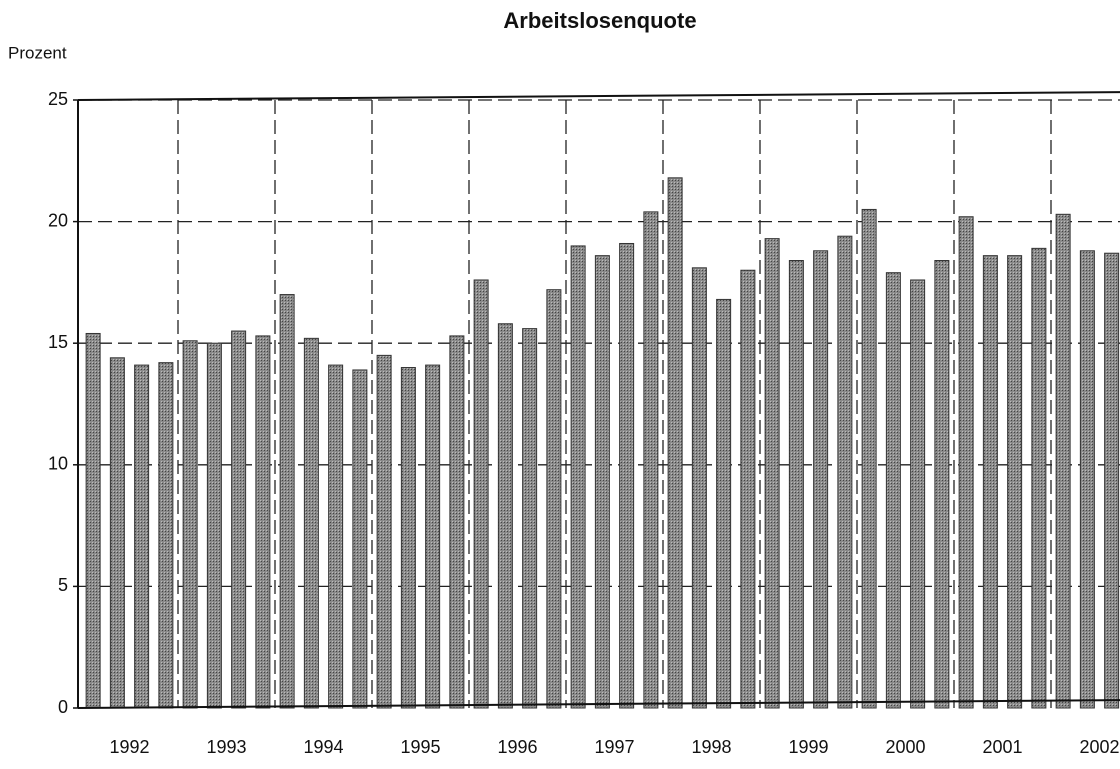 This screenshot has height=769, width=1120. Describe the element at coordinates (517, 747) in the screenshot. I see `x-tick-label: 1996` at that location.